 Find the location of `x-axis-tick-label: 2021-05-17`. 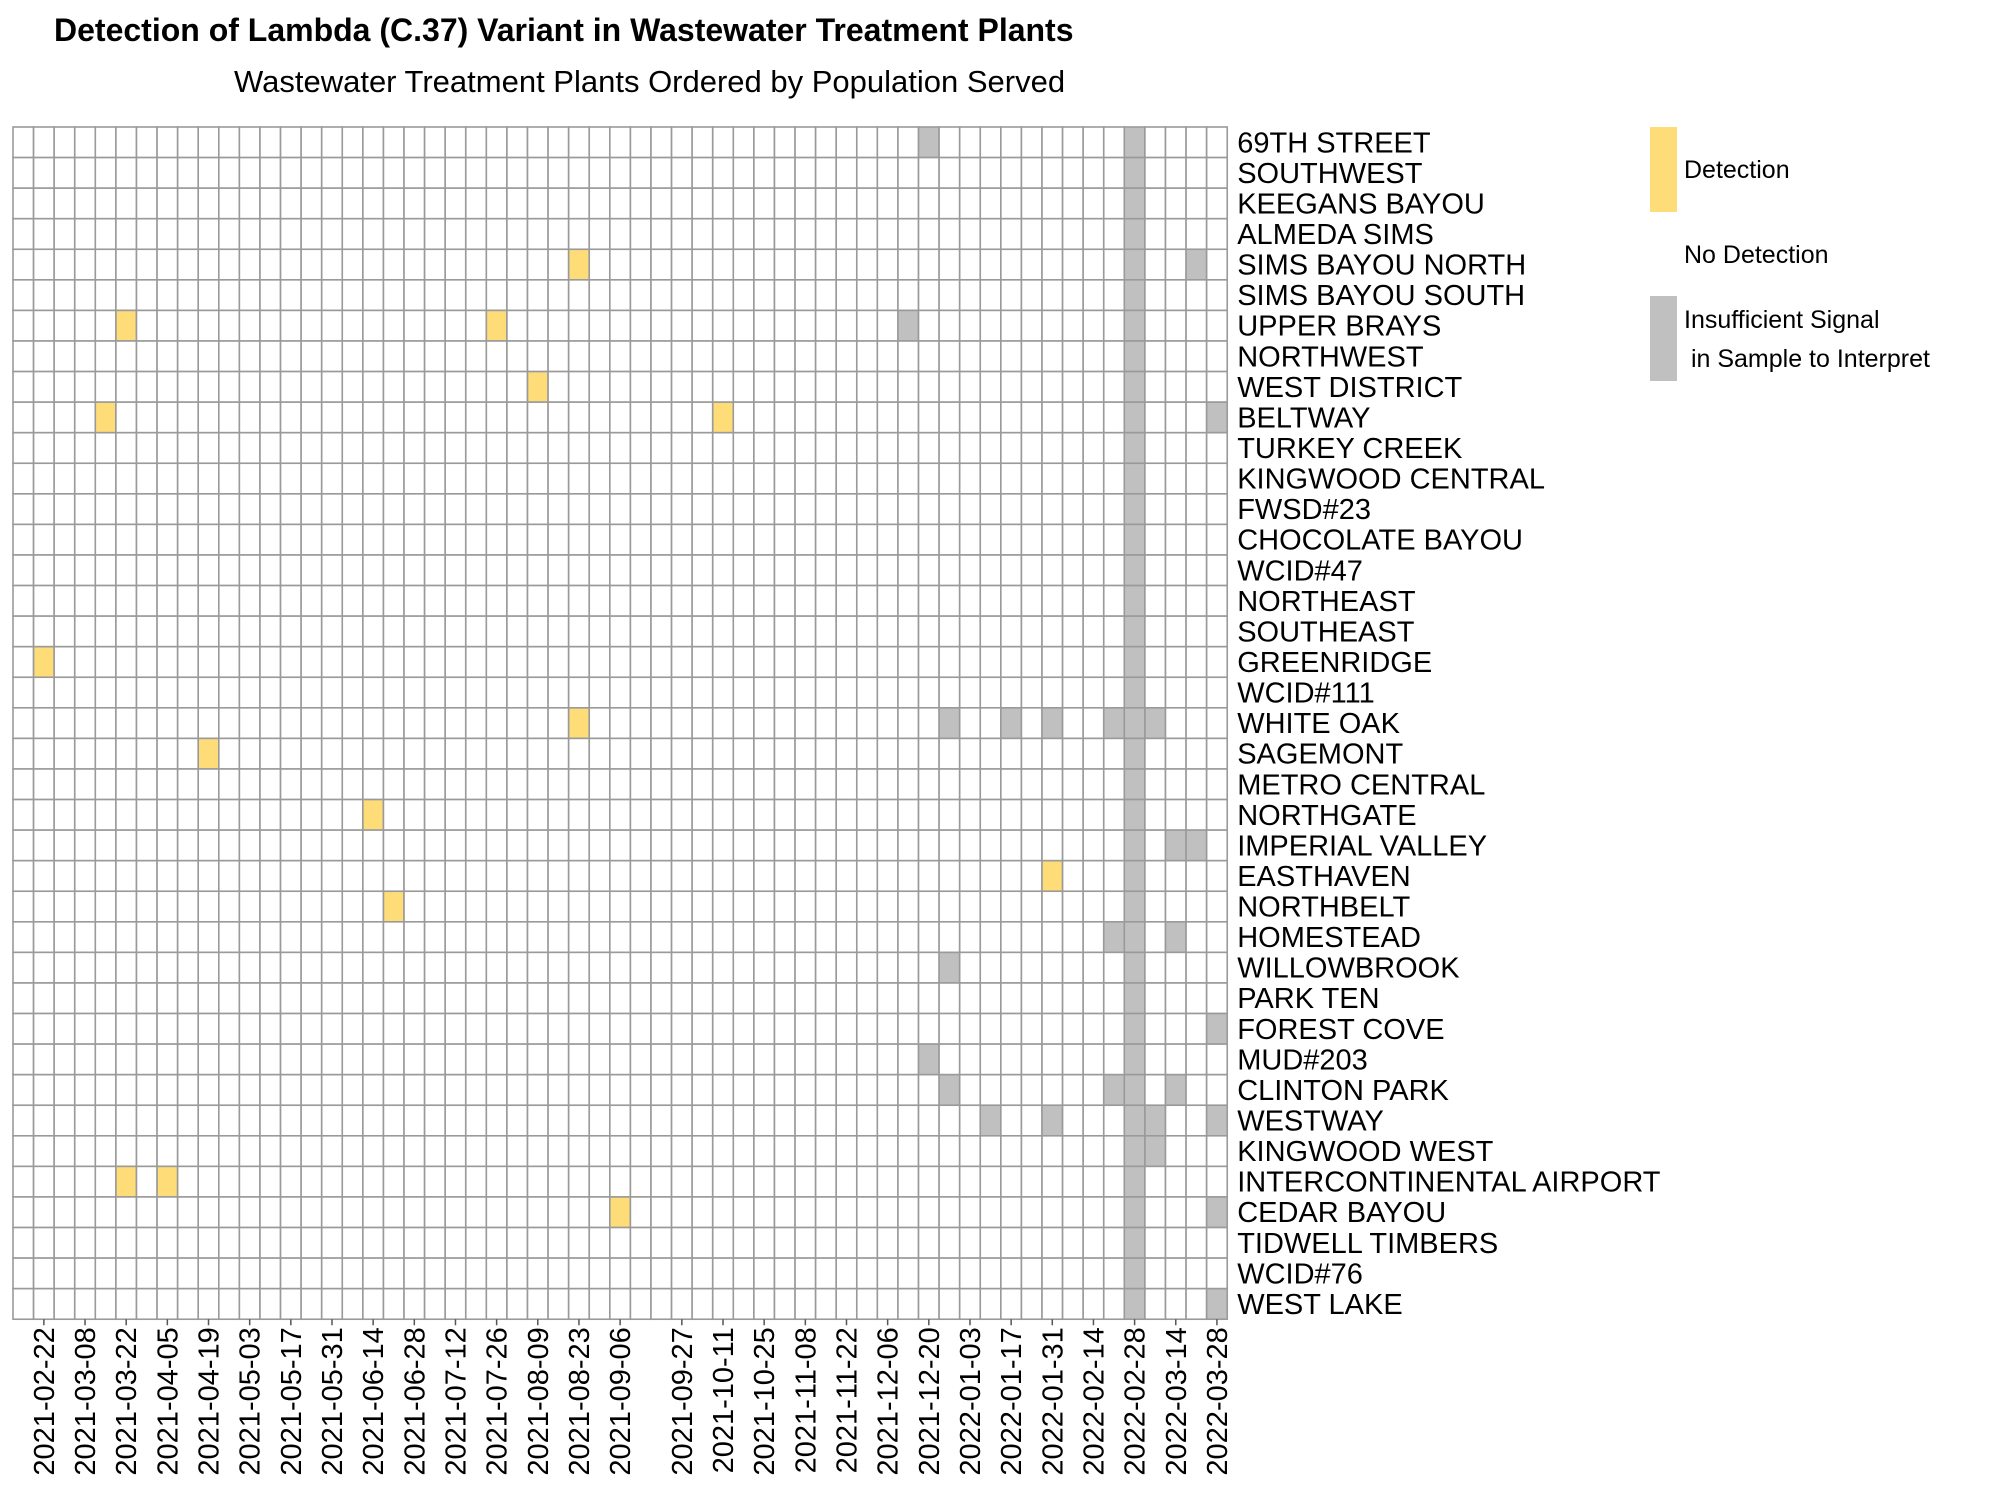

x-axis-tick-label: 2021-05-17 is located at coordinates (292, 1401).